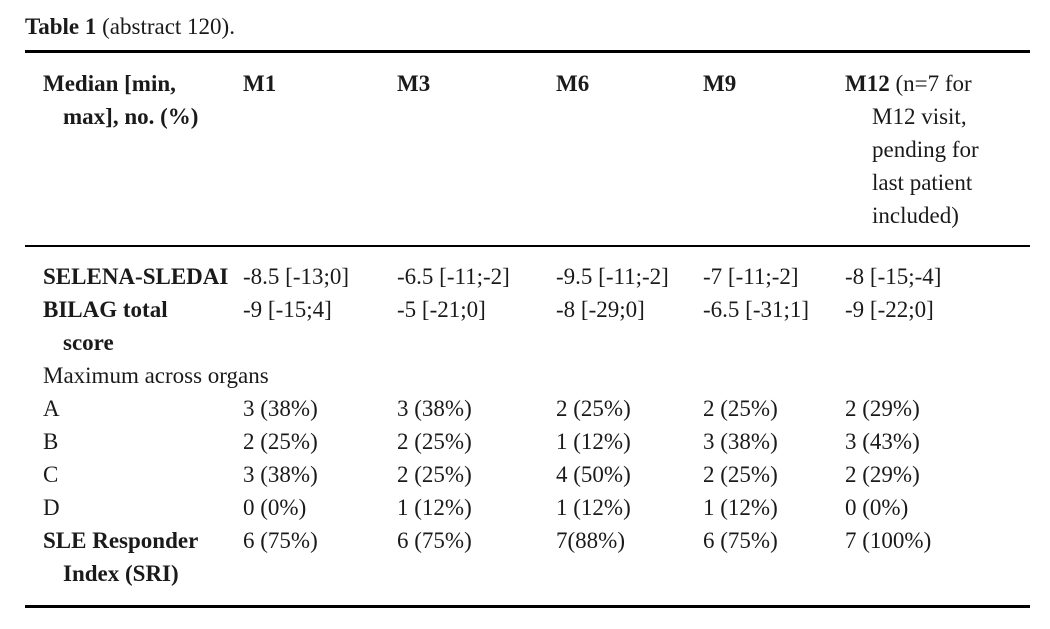  What do you see at coordinates (882, 441) in the screenshot?
I see `data-cell: 3 (43%)` at bounding box center [882, 441].